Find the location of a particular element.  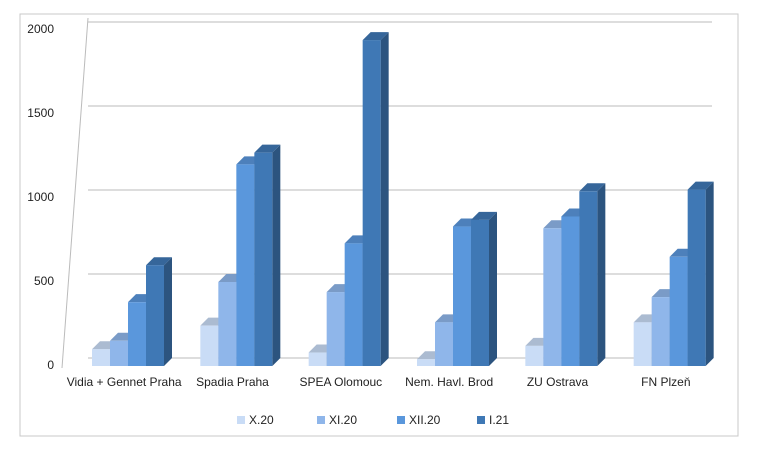

legend-label: I.21 is located at coordinates (499, 420).